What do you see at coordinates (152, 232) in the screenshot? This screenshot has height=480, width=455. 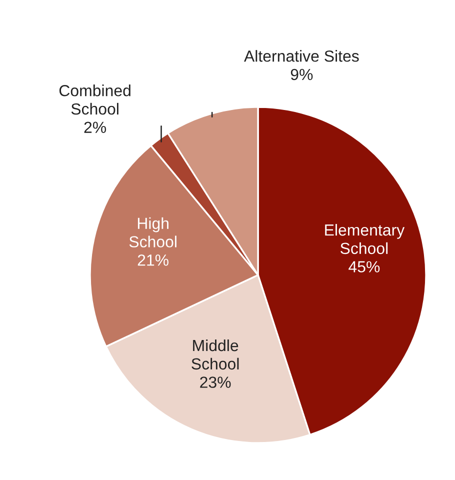 I see `slice-label: High School` at bounding box center [152, 232].